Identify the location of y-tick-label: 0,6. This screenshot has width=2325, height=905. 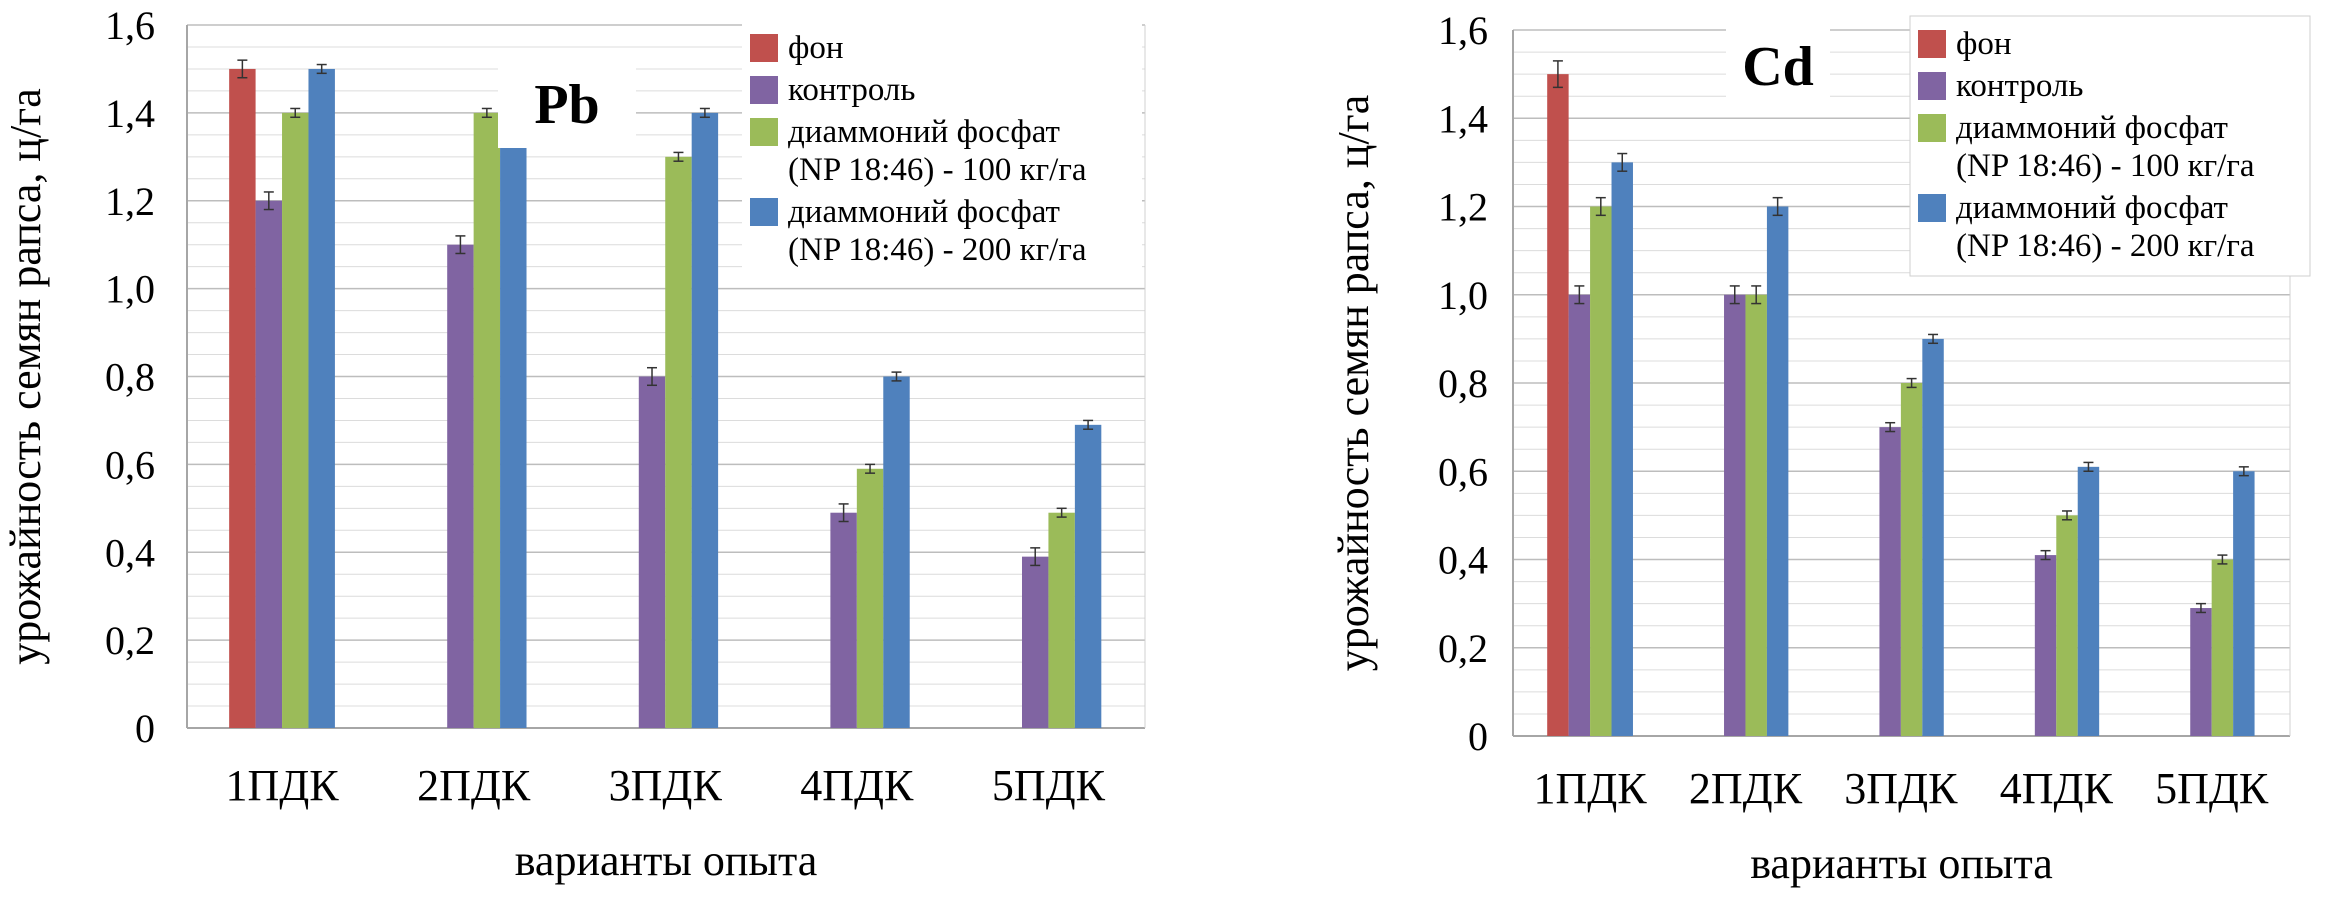
(1463, 471).